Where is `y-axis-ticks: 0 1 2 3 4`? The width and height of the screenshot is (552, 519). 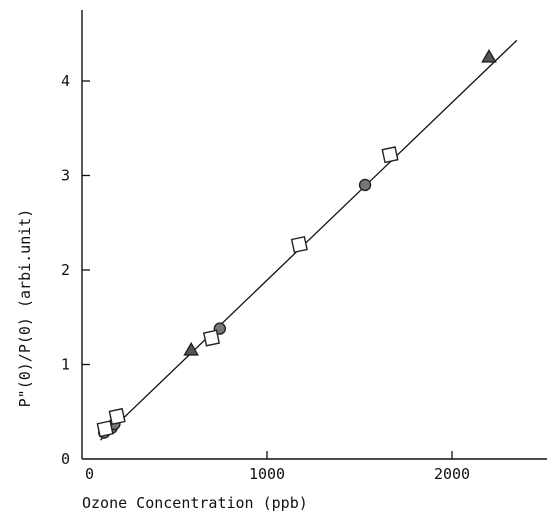
y-axis-ticks: 0 1 2 3 4 is located at coordinates (75, 270).